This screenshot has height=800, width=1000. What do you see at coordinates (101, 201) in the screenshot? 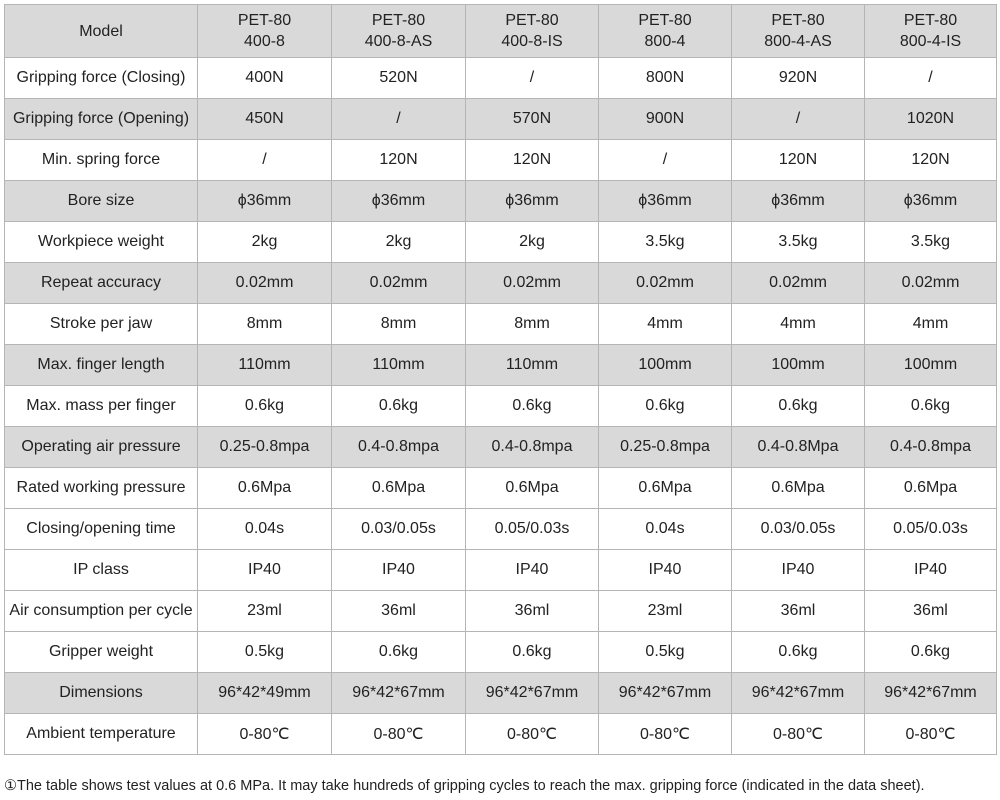
I see `row-label: Bore size` at bounding box center [101, 201].